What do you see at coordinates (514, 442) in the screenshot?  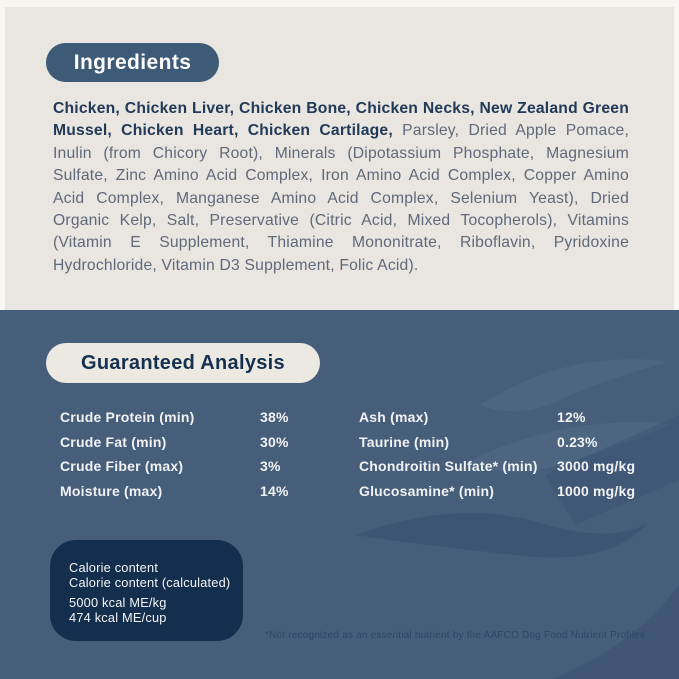 I see `table-row: Taurine (min) 0.23%` at bounding box center [514, 442].